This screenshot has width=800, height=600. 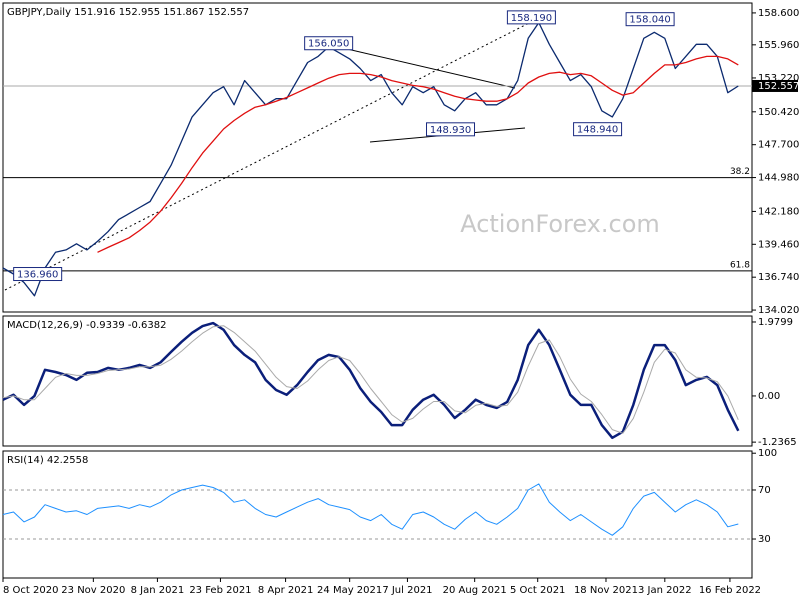 I want to click on panel-title: RSI(14) 42.2558, so click(x=47, y=460).